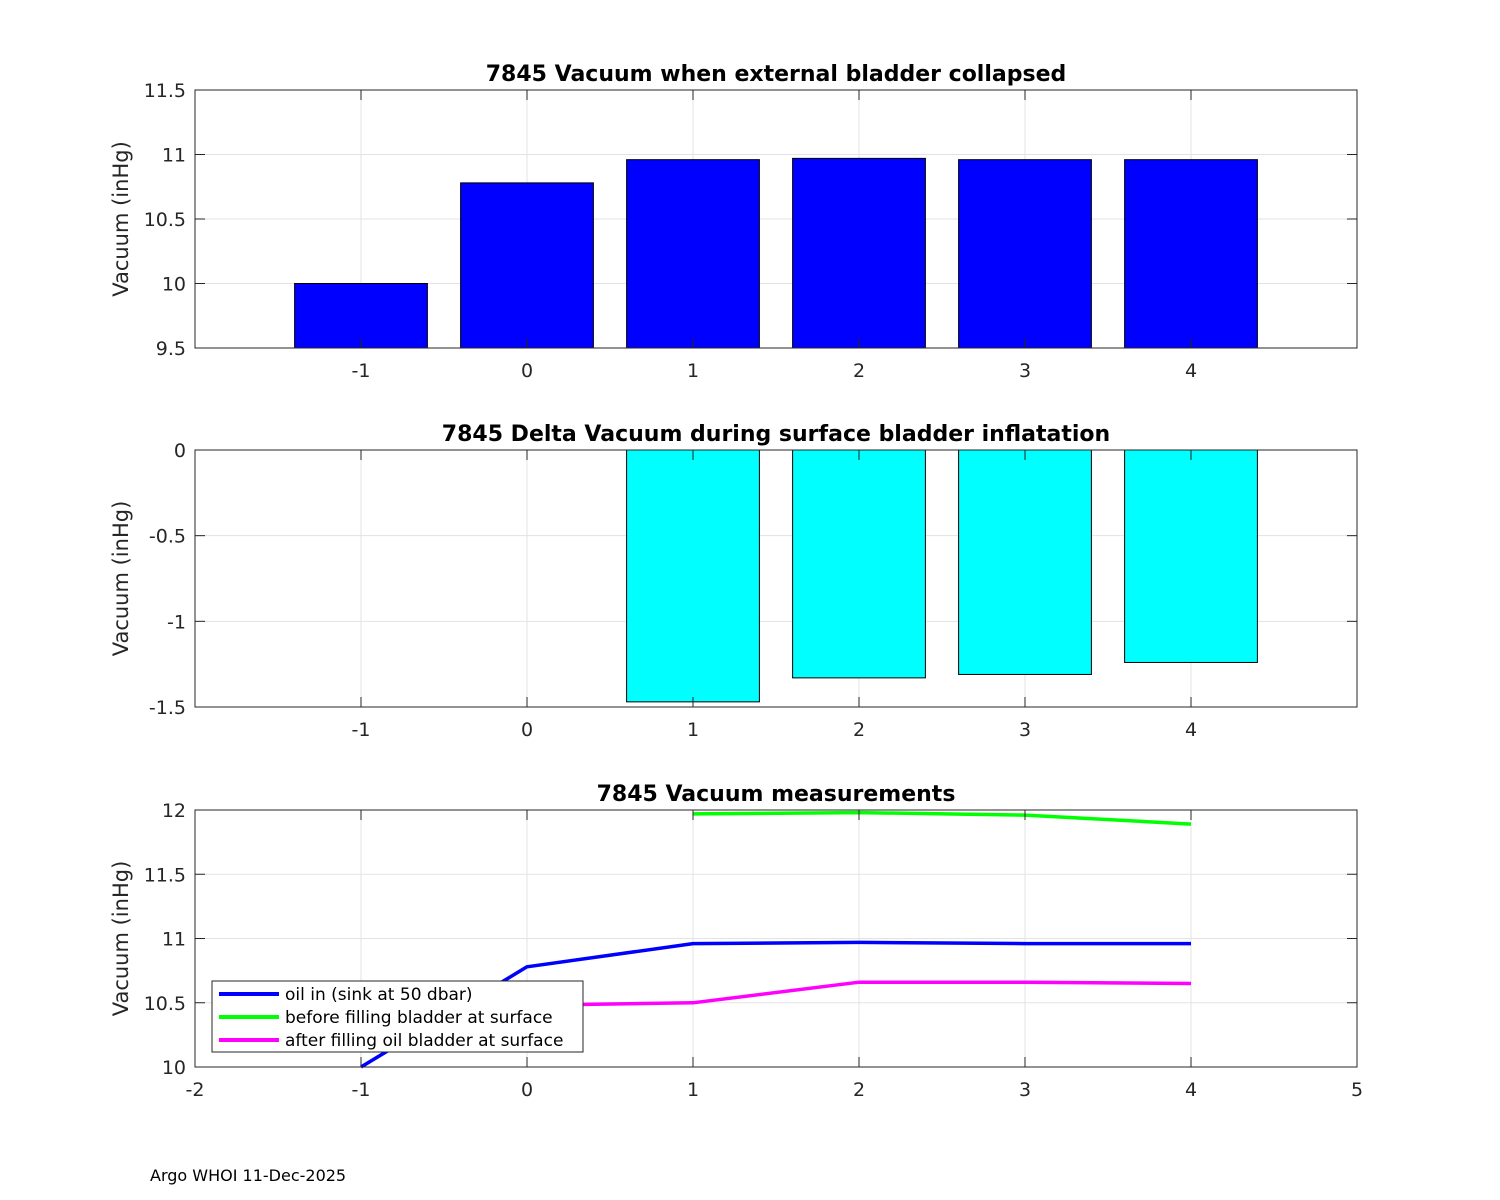 The width and height of the screenshot is (1500, 1200). I want to click on y-tick-label: -1, so click(176, 622).